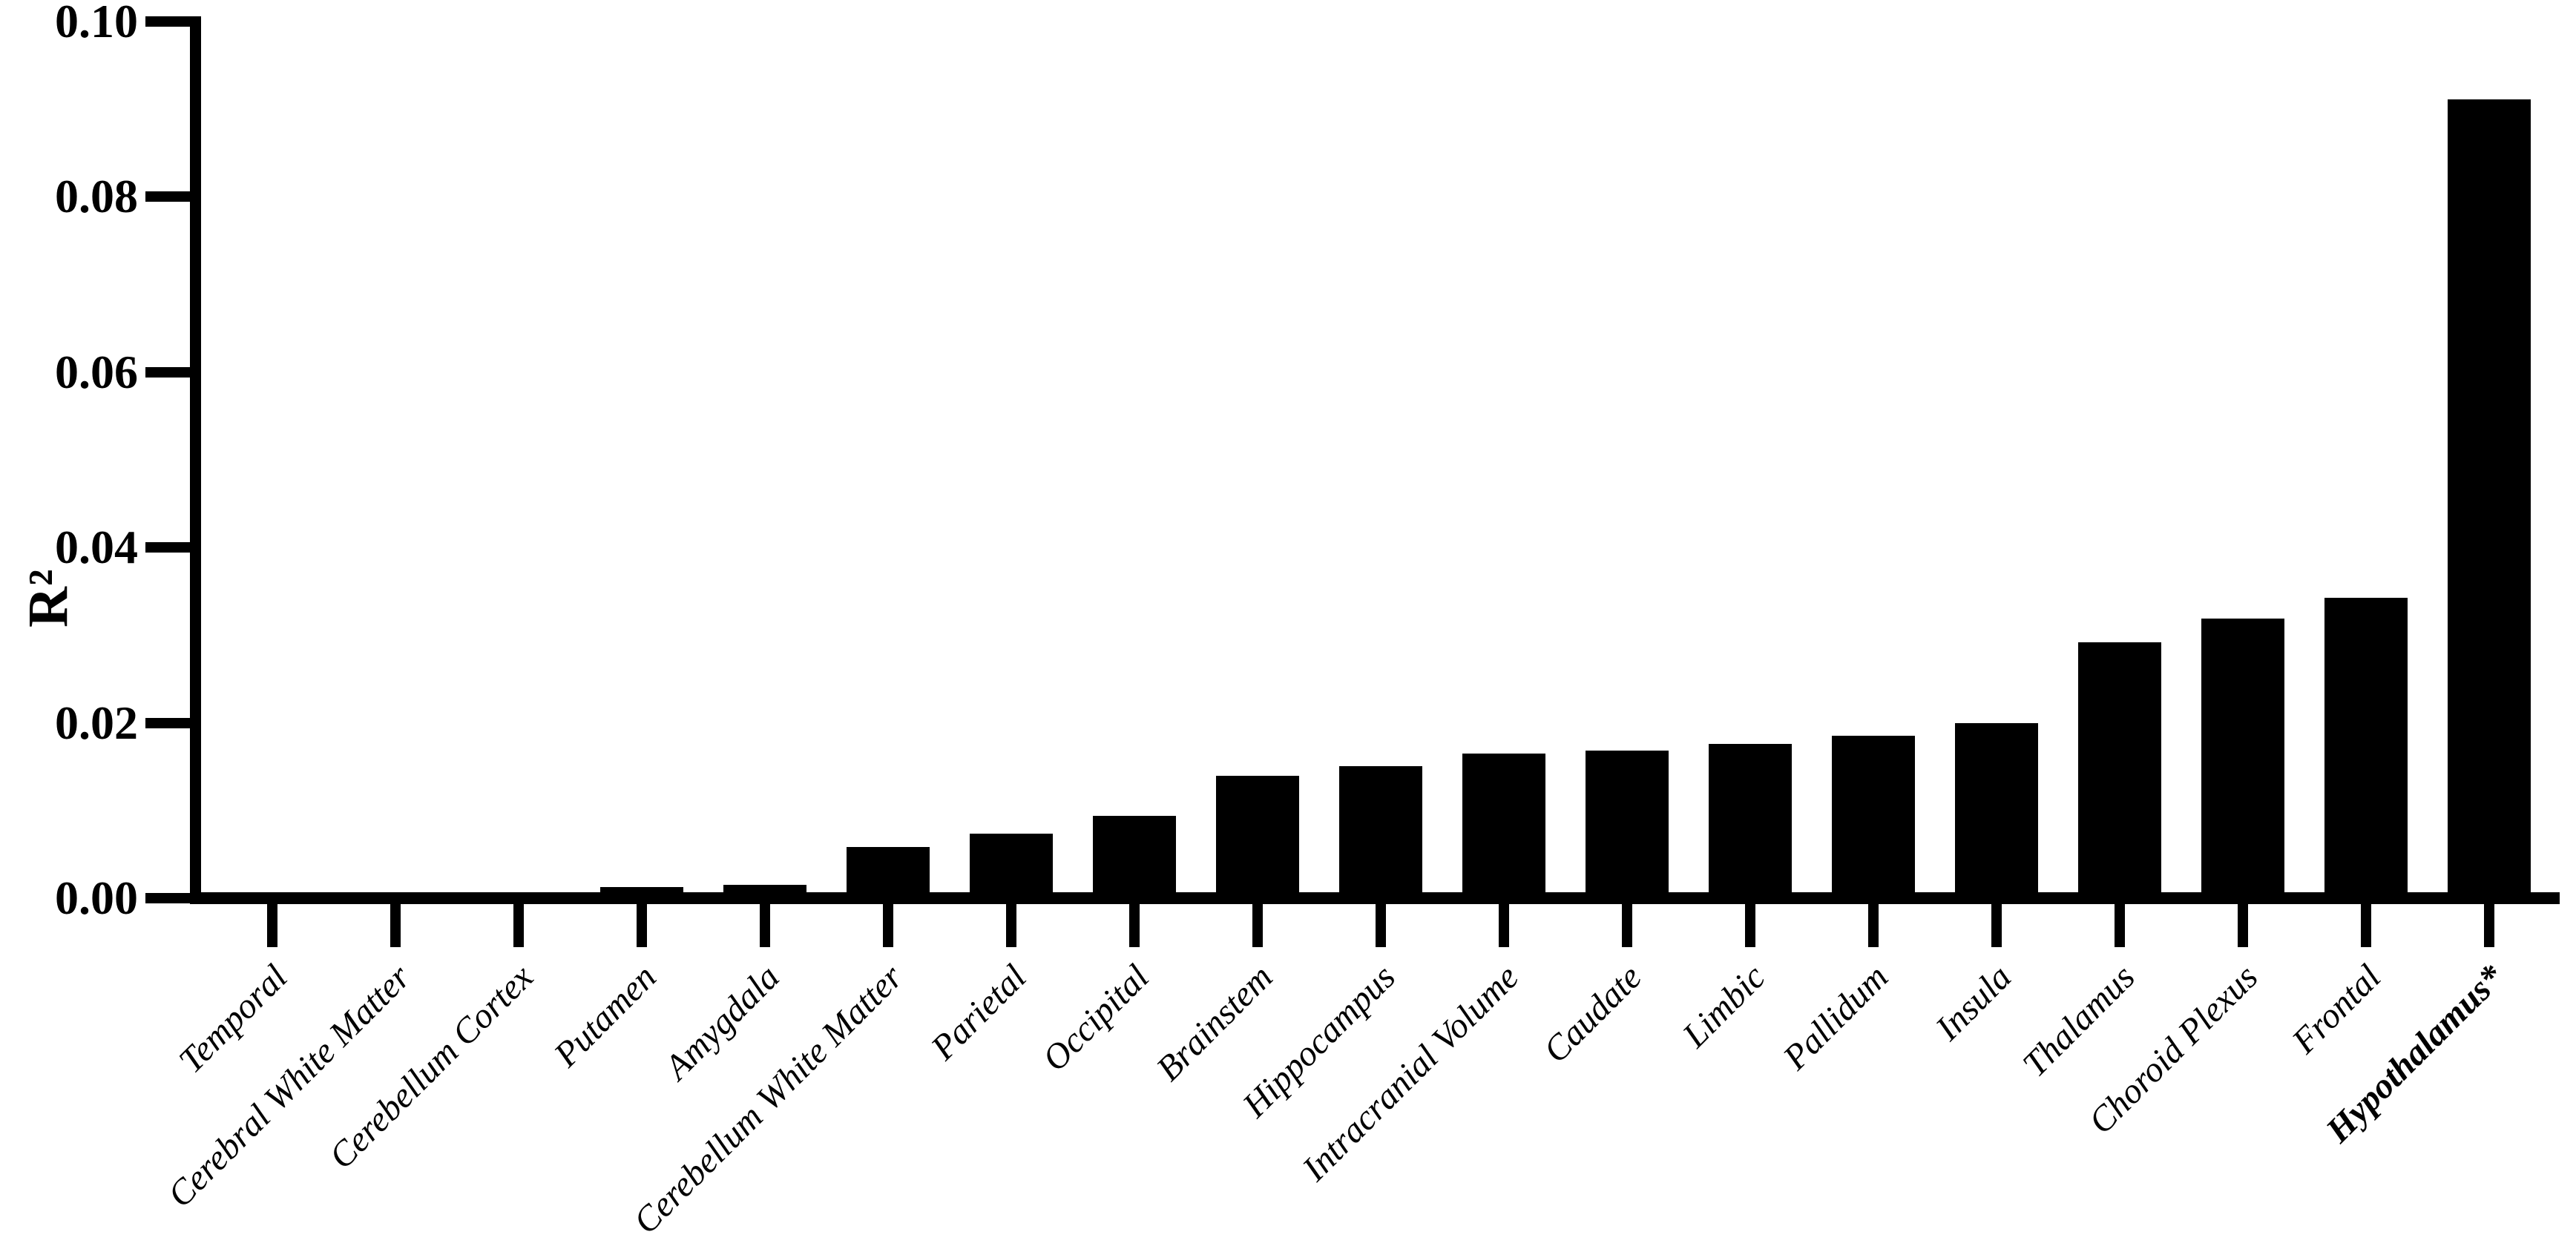 This screenshot has height=1249, width=2576. What do you see at coordinates (1411, 1073) in the screenshot?
I see `x-category-label: Intracranial Volume` at bounding box center [1411, 1073].